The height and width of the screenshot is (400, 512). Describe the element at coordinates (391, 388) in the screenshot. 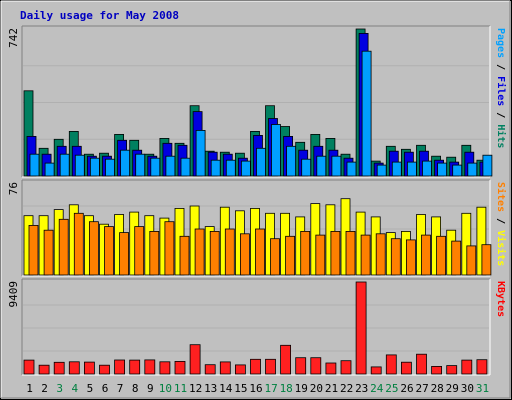

I see `x-tick-label: 25` at that location.